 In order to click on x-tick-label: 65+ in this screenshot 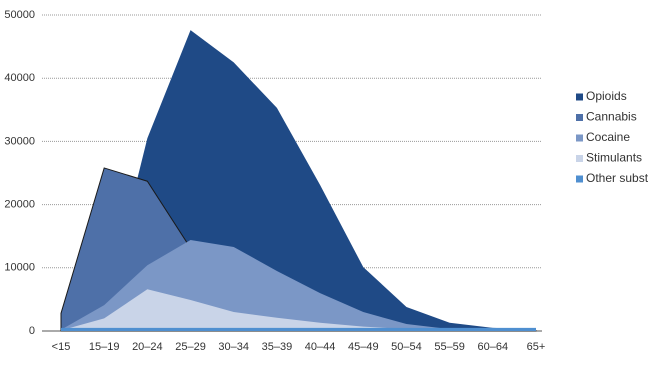, I will do `click(536, 347)`.